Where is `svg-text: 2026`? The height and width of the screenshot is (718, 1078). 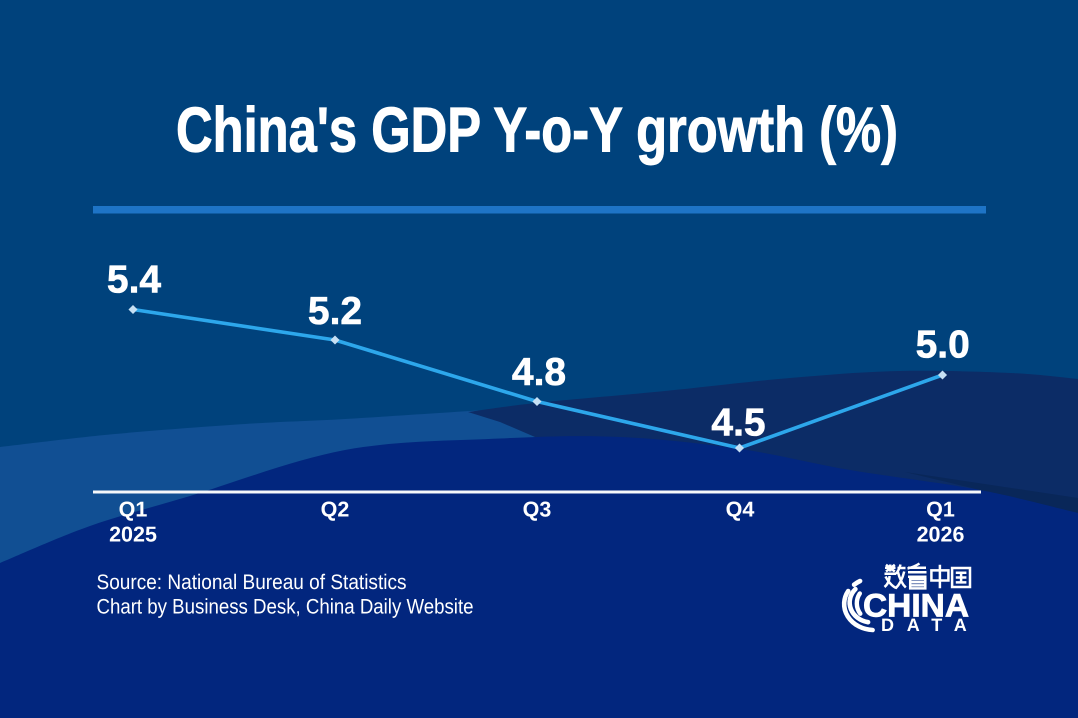
svg-text: 2026 is located at coordinates (941, 535).